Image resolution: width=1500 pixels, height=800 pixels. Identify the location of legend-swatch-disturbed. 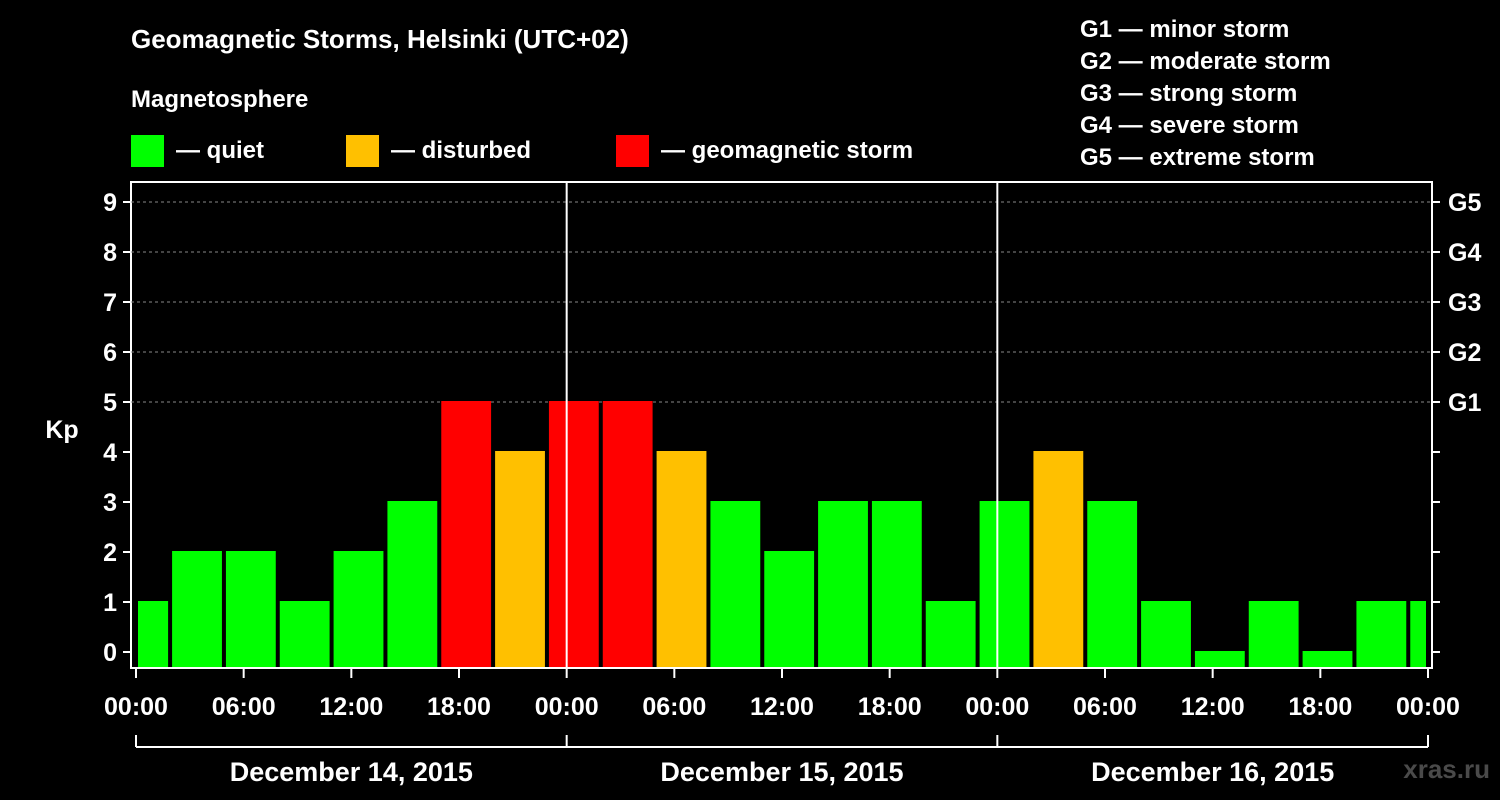
(362, 151).